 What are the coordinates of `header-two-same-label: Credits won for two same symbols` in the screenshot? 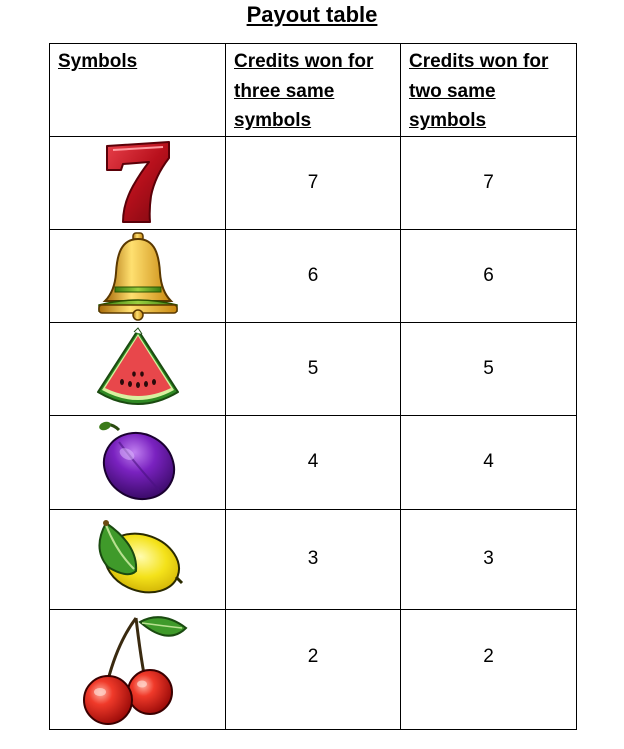 It's located at (479, 91).